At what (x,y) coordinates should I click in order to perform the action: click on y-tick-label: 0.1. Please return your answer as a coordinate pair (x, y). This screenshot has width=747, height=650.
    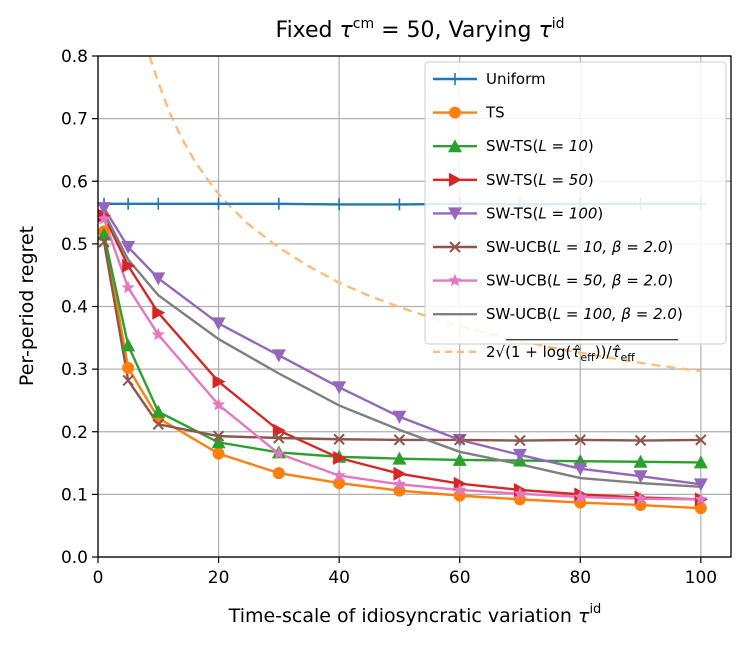
    Looking at the image, I should click on (74, 495).